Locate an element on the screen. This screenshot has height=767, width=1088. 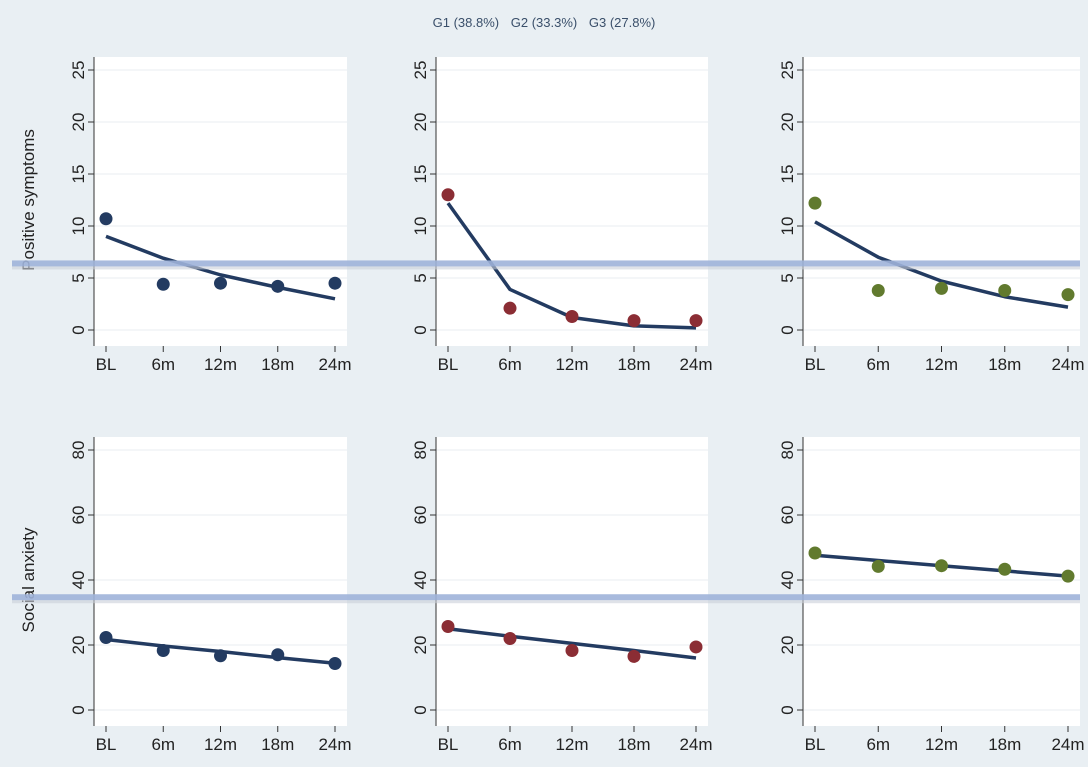
legend: G1 (38.8%) G2 (33.3%) G3 (27.8%) is located at coordinates (544, 22).